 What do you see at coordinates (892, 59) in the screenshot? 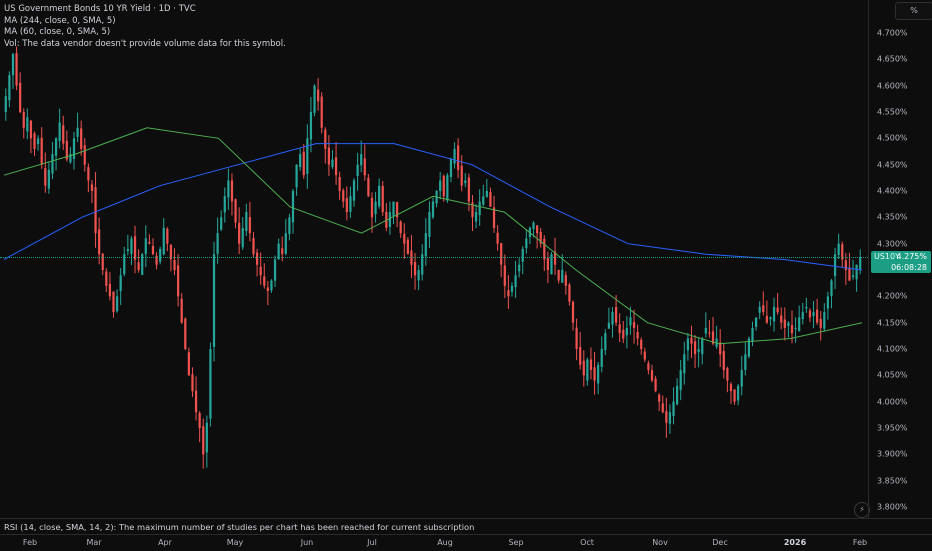
I see `price-tick: 4.650%` at bounding box center [892, 59].